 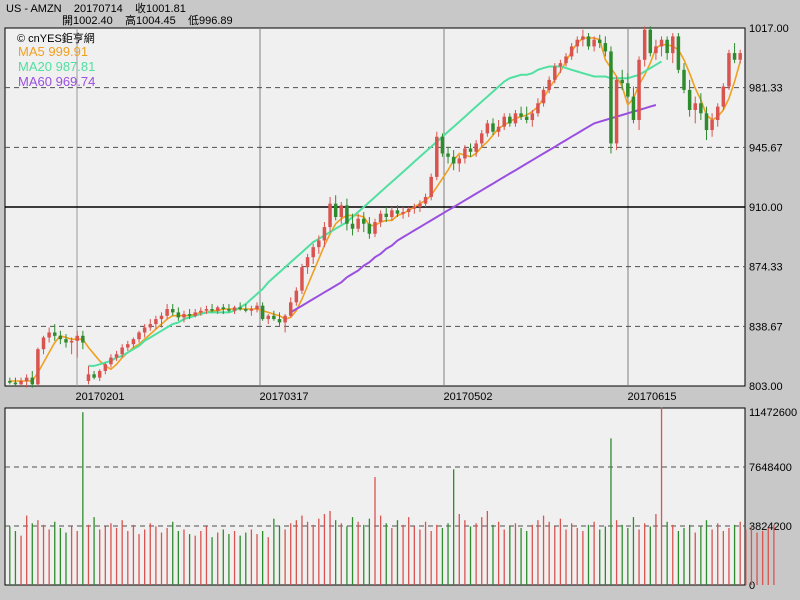 What do you see at coordinates (56, 66) in the screenshot?
I see `legend-ma20: MA20 987.81` at bounding box center [56, 66].